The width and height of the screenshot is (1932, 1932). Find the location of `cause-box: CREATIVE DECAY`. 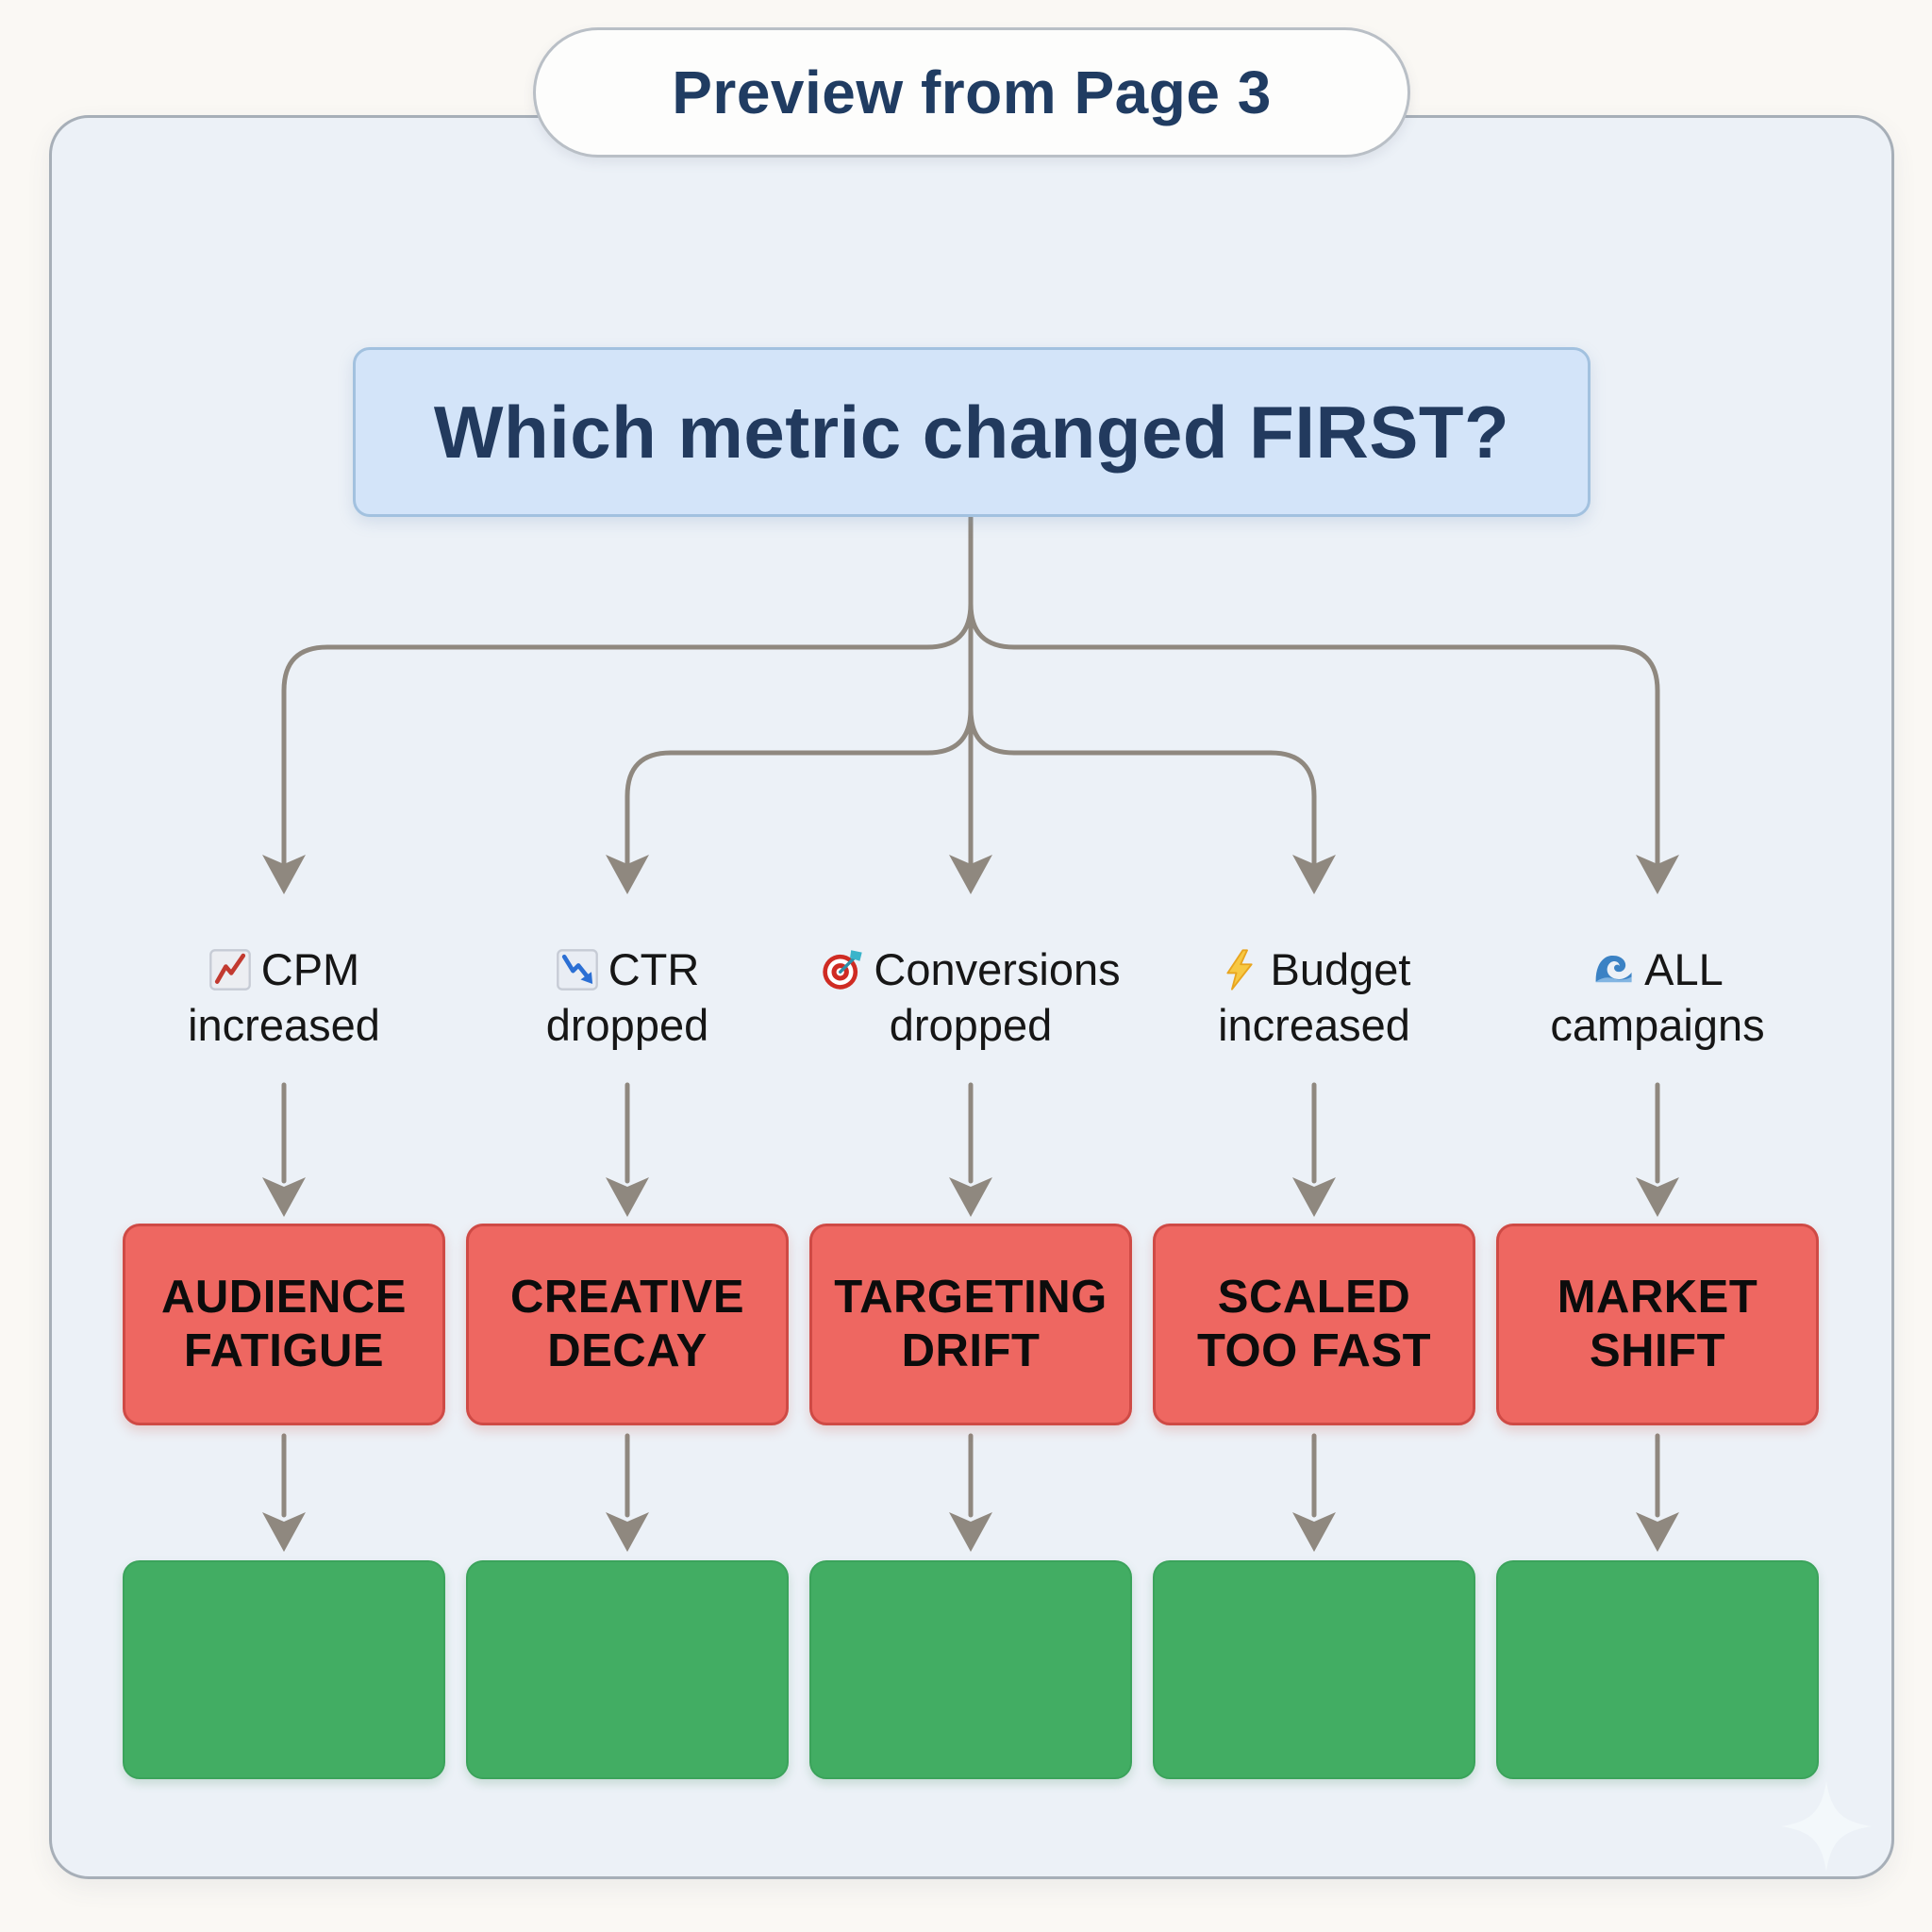

cause-box: CREATIVE DECAY is located at coordinates (627, 1324).